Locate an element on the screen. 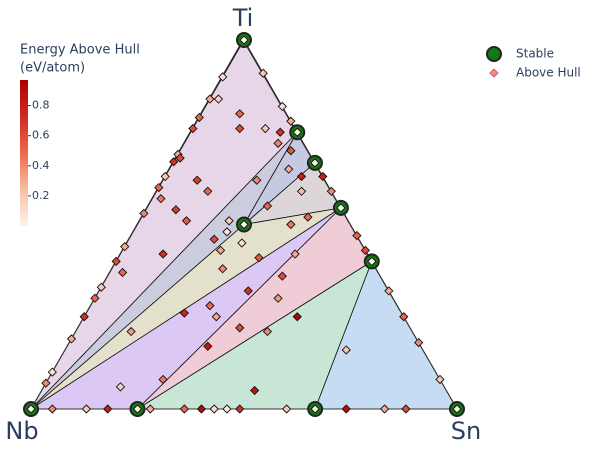 The image size is (598, 450). colorbar-tick-label: 0.6 is located at coordinates (41, 135).